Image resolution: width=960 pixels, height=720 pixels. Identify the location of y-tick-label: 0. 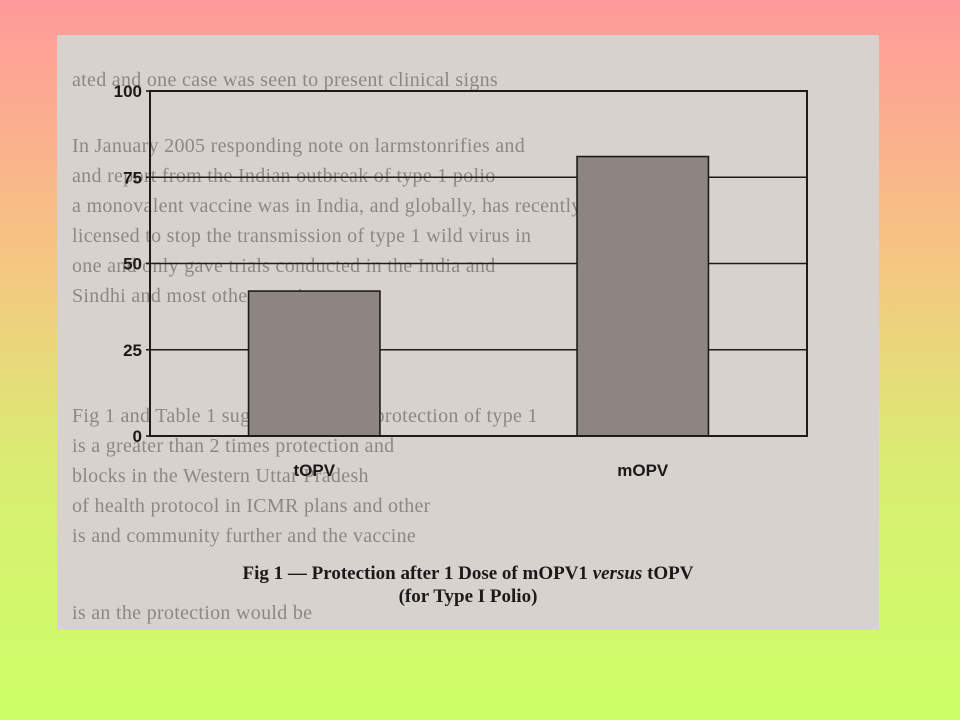
(137, 436).